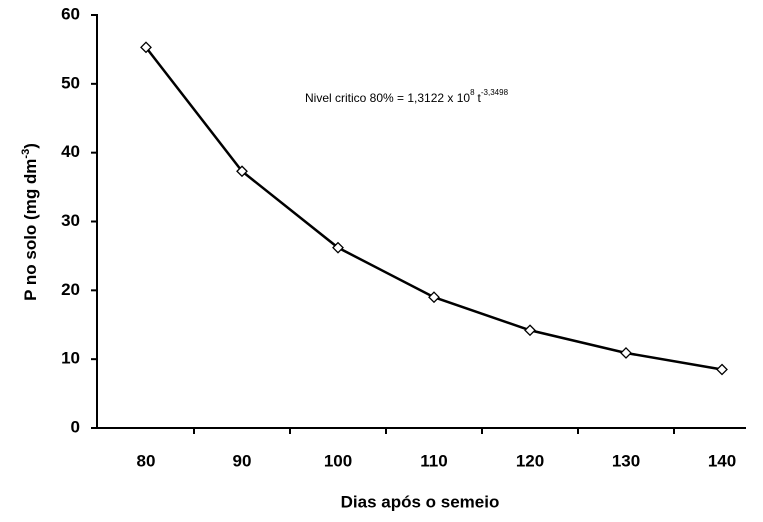 The height and width of the screenshot is (522, 763). I want to click on y-tick-label: 20, so click(70, 289).